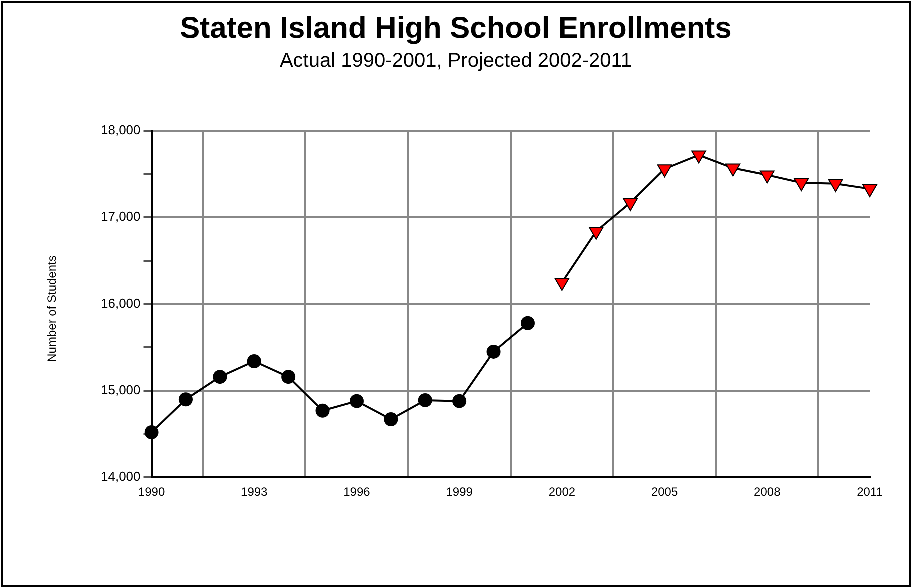  Describe the element at coordinates (562, 492) in the screenshot. I see `x-tick-label: 2002` at that location.